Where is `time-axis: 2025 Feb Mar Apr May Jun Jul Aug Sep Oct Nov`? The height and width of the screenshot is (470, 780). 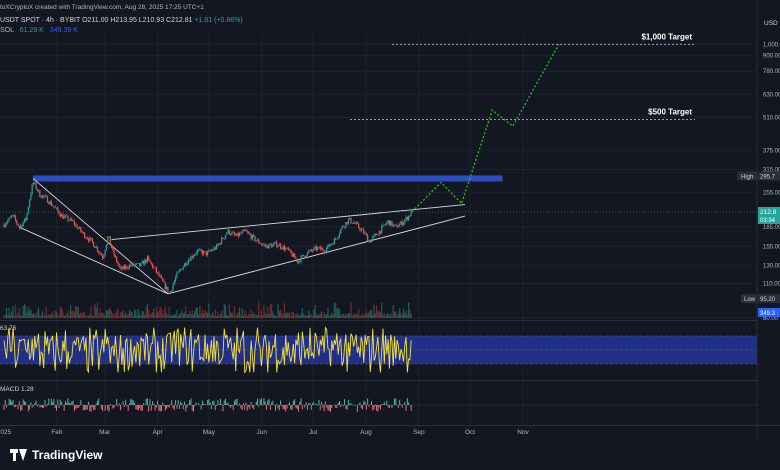
time-axis: 2025 Feb Mar Apr May Jun Jul Aug Sep Oct Nov is located at coordinates (390, 431).